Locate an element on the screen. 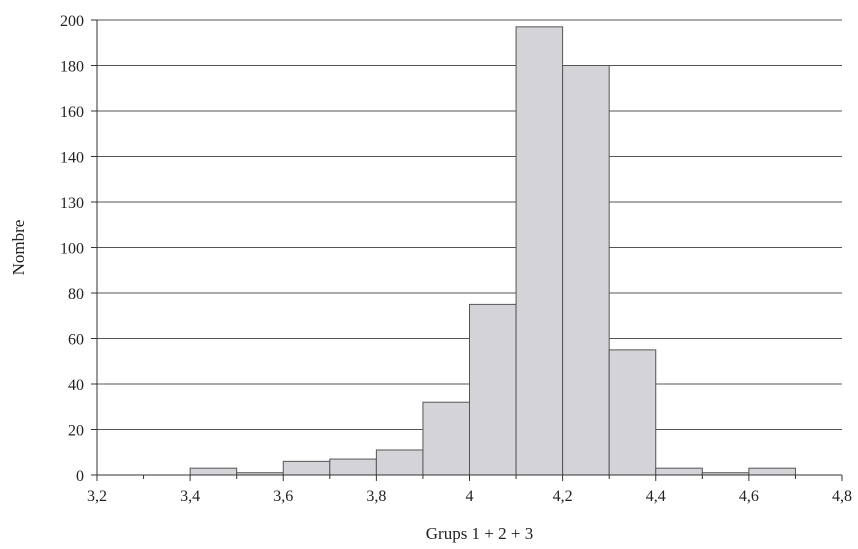  y-tick-label: 60 is located at coordinates (76, 340).